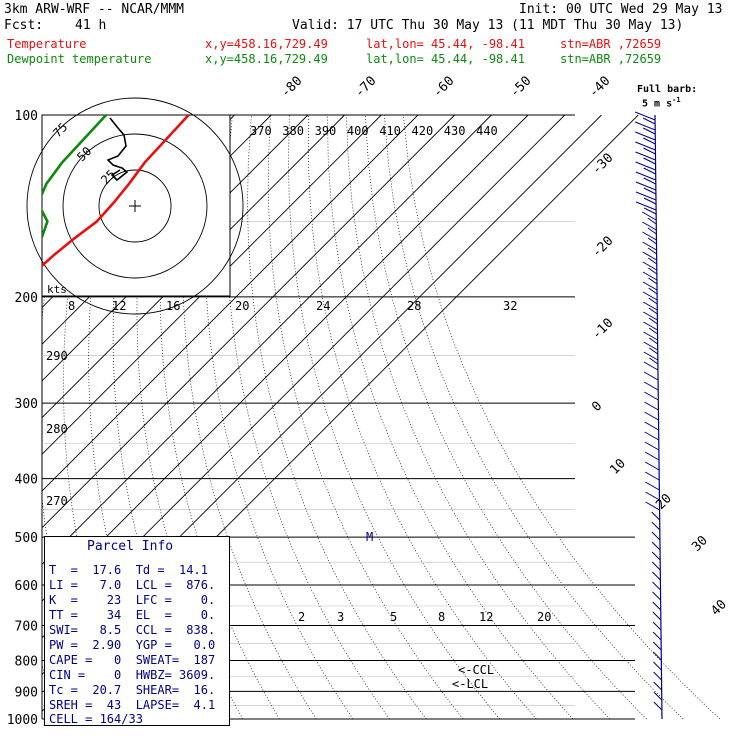 Image resolution: width=740 pixels, height=740 pixels. Describe the element at coordinates (676, 100) in the screenshot. I see `barb-legend-exp: -1` at that location.